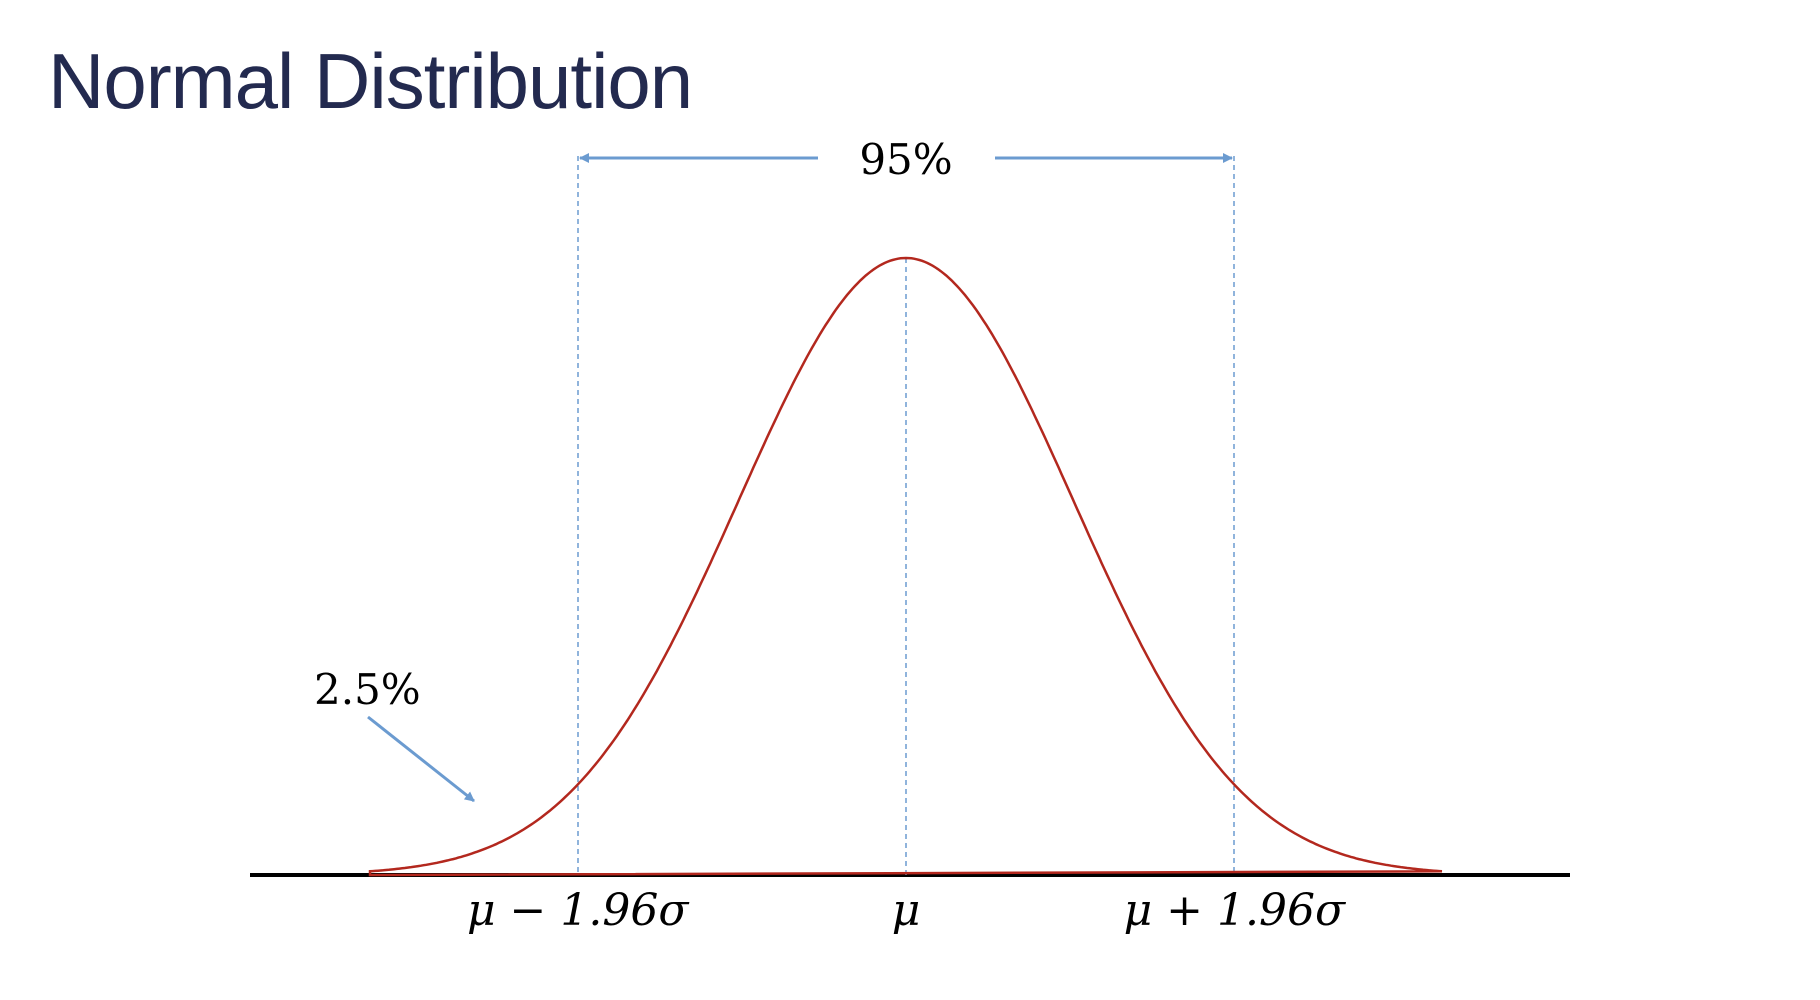 The width and height of the screenshot is (1820, 1000). What do you see at coordinates (578, 910) in the screenshot?
I see `tick-label-0: μ − 1.96σ` at bounding box center [578, 910].